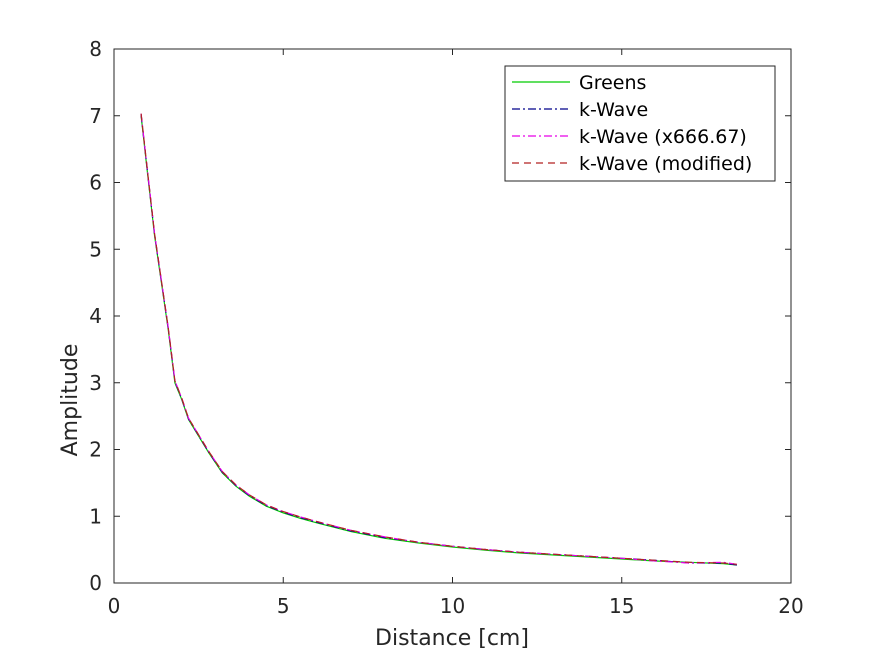 The image size is (875, 656). I want to click on legend-box, so click(640, 123).